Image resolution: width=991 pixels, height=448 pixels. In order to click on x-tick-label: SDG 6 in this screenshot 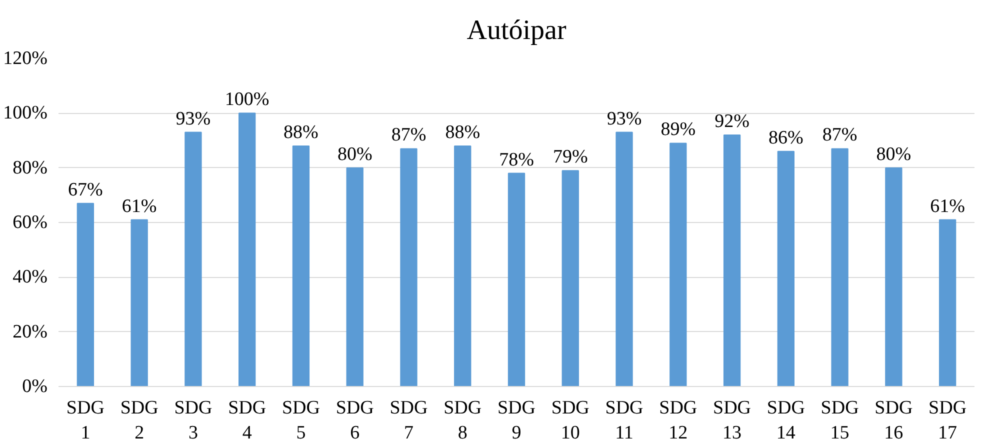, I will do `click(355, 421)`.